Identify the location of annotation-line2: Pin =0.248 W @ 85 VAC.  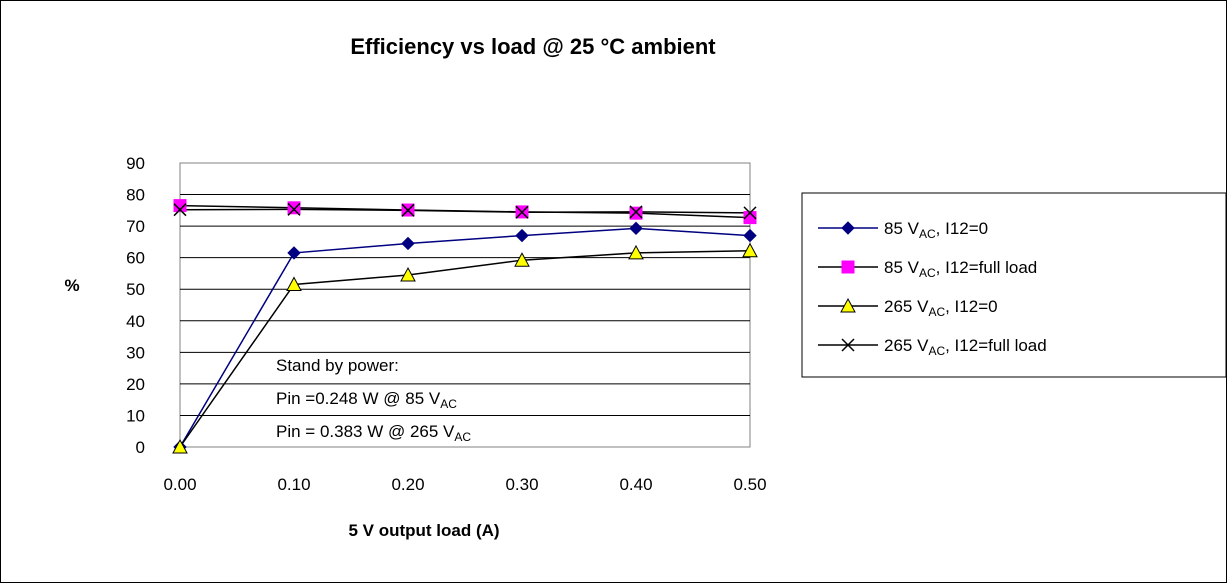
(366, 400).